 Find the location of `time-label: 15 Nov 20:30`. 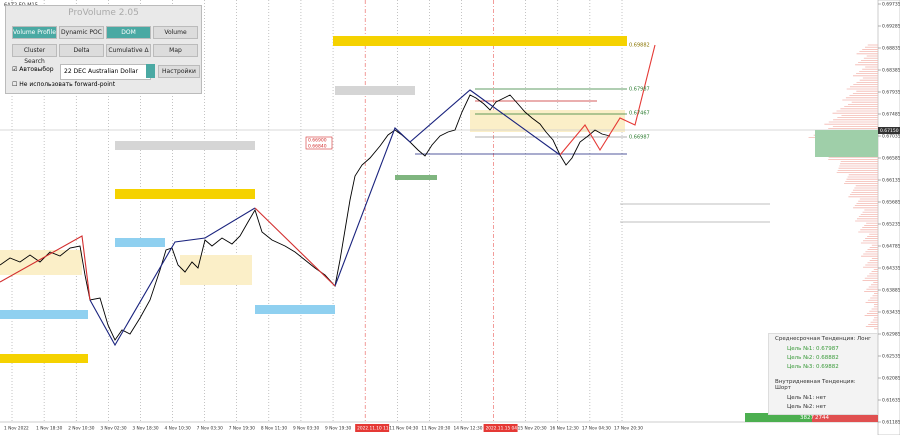

time-label: 15 Nov 20:30 is located at coordinates (532, 429).